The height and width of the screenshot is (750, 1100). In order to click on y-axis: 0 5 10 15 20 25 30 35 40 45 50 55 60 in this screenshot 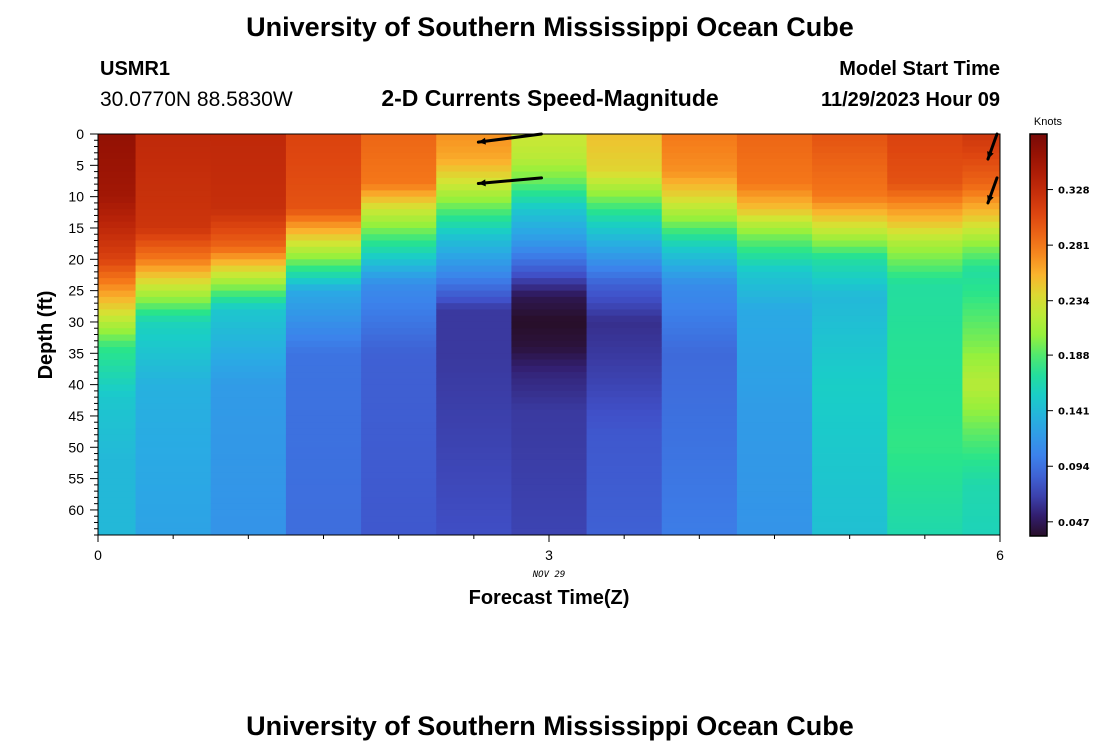, I will do `click(83, 331)`.